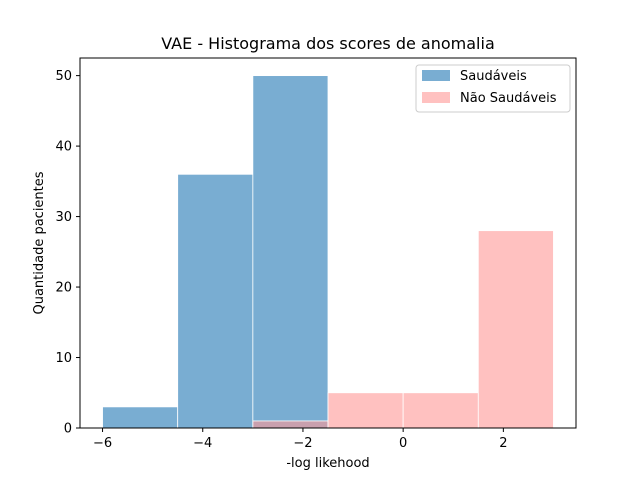 This screenshot has height=480, width=640. Describe the element at coordinates (493, 76) in the screenshot. I see `legend-label-0: Saudáveis` at that location.